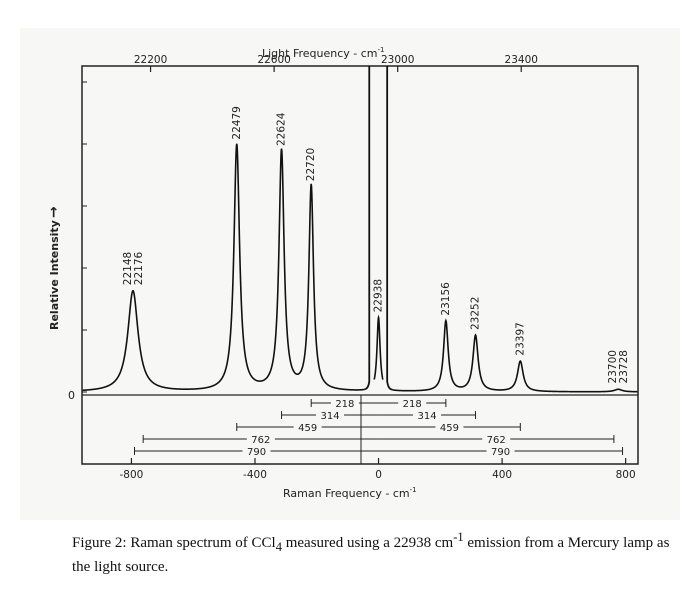 This screenshot has width=700, height=602. What do you see at coordinates (132, 475) in the screenshot?
I see `bottom-axis-tick-label: -800` at bounding box center [132, 475].